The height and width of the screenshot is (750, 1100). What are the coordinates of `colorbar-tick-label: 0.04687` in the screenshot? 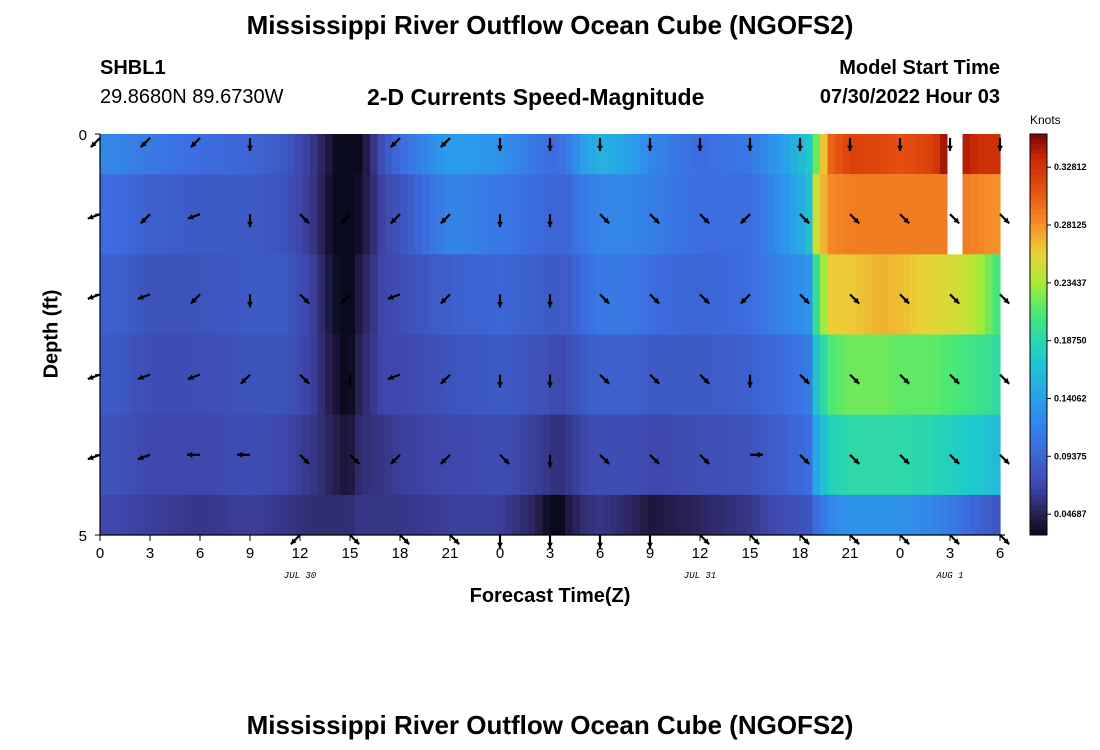 It's located at (1070, 514).